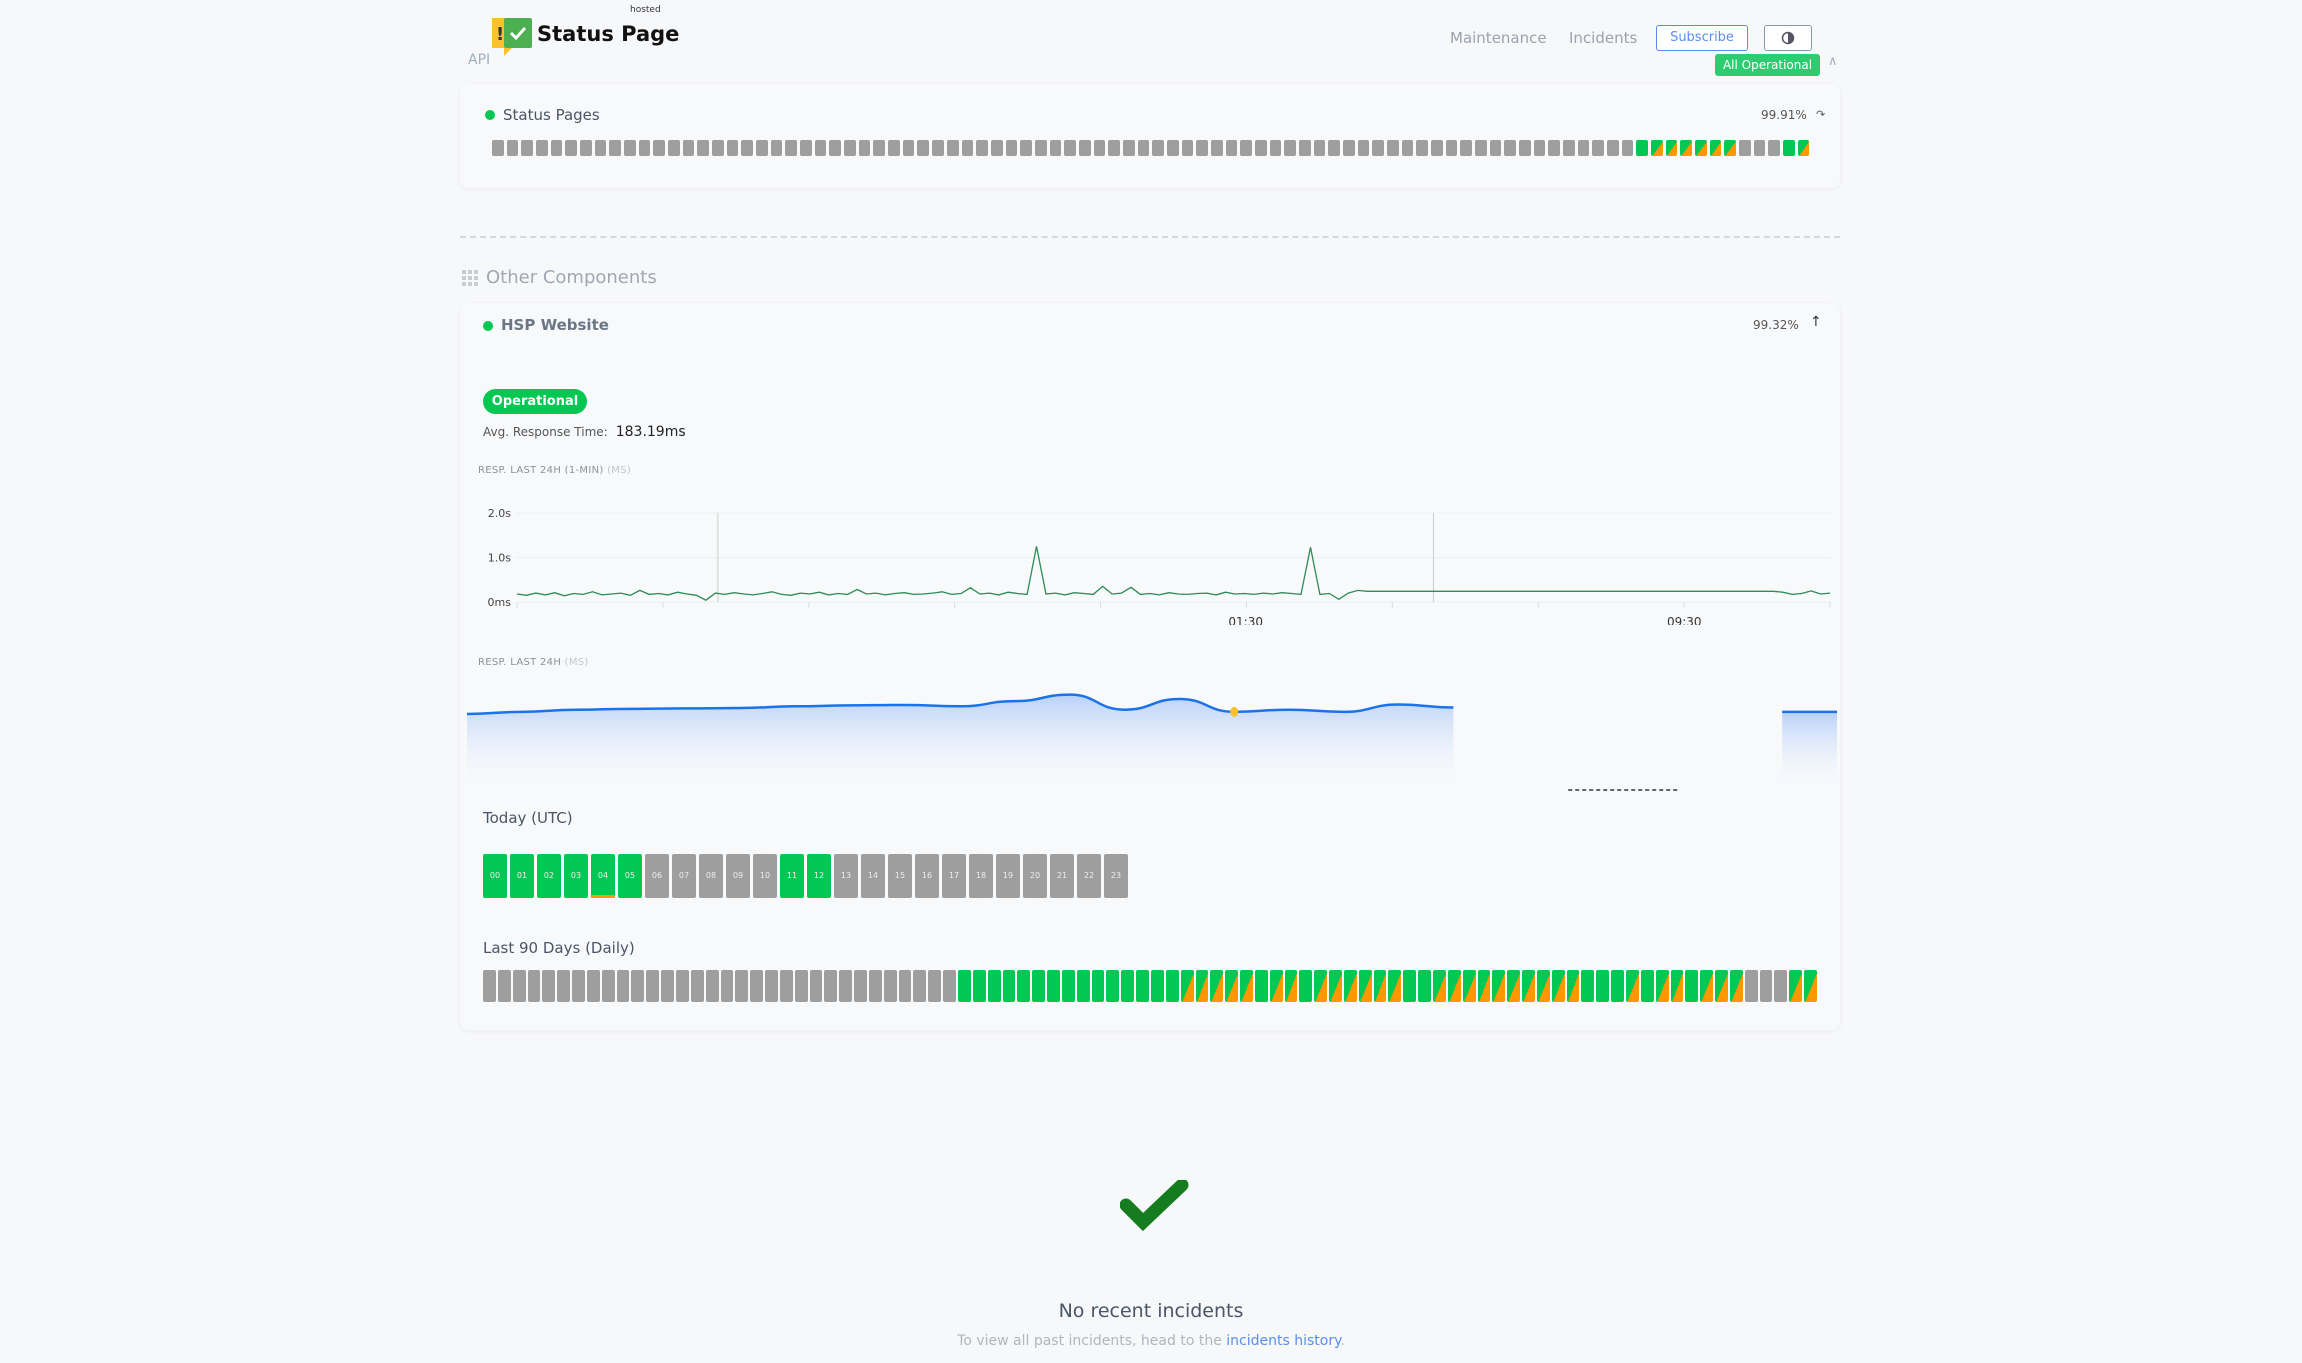 The width and height of the screenshot is (2302, 1363). I want to click on hour-bar: 12, so click(819, 876).